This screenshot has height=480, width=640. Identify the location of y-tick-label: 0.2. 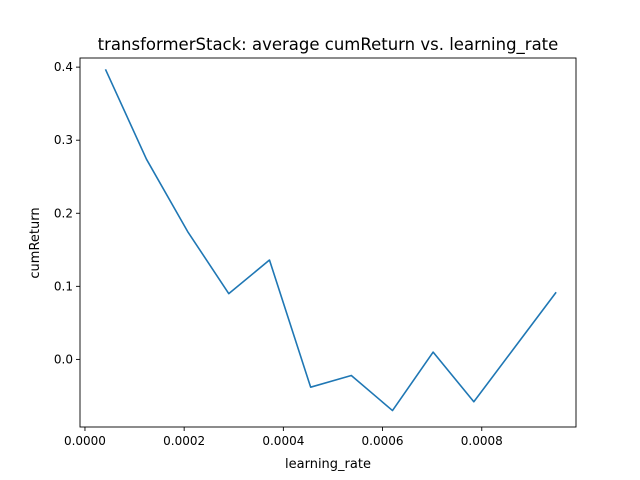
(63, 213).